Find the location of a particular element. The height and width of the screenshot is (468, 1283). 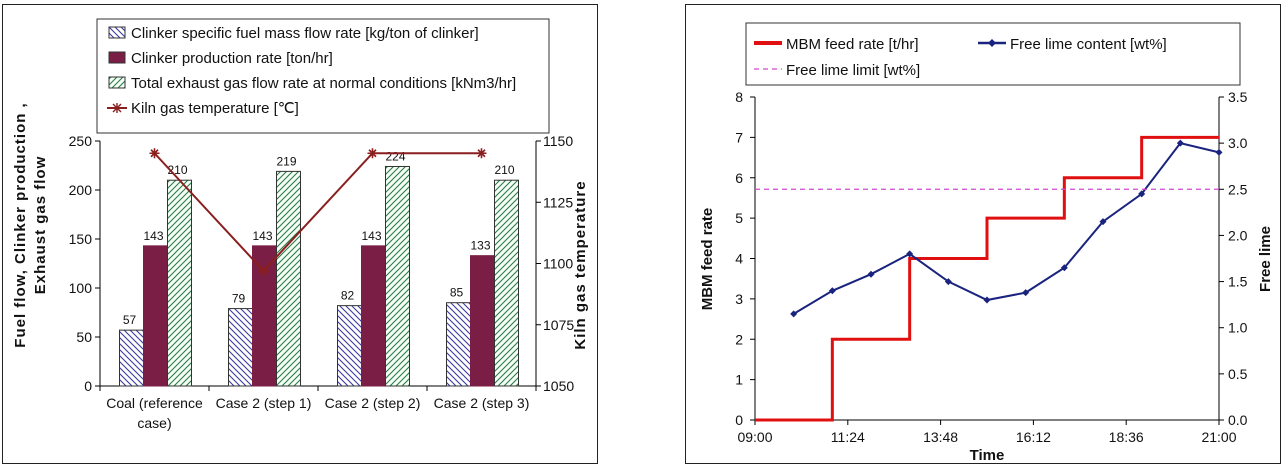

y2-tick-label: 1.0 is located at coordinates (1238, 328).